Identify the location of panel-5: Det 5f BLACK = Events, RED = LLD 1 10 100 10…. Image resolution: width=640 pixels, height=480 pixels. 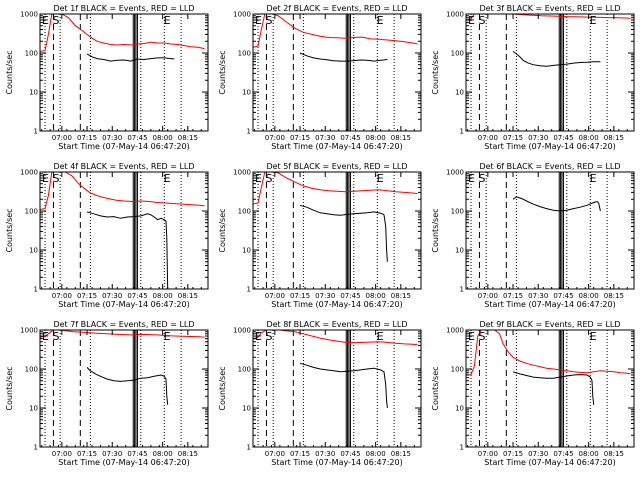
(320, 235).